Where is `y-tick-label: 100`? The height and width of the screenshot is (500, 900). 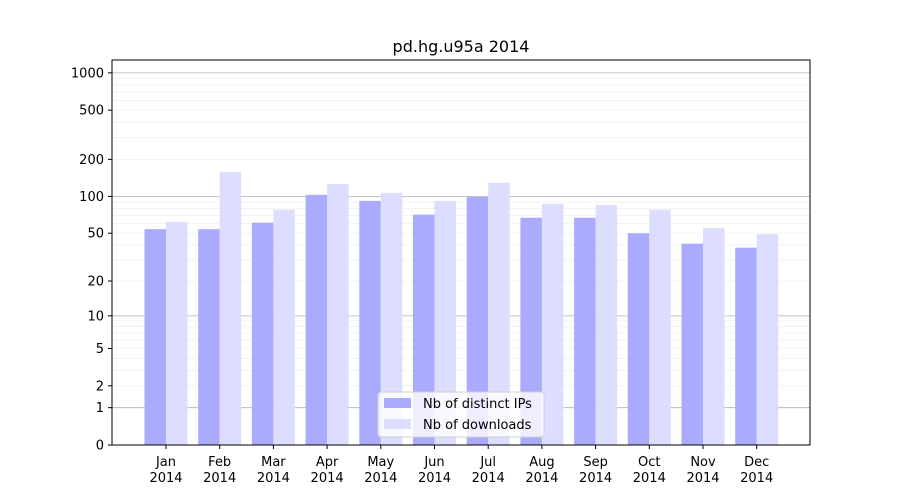 y-tick-label: 100 is located at coordinates (91, 197).